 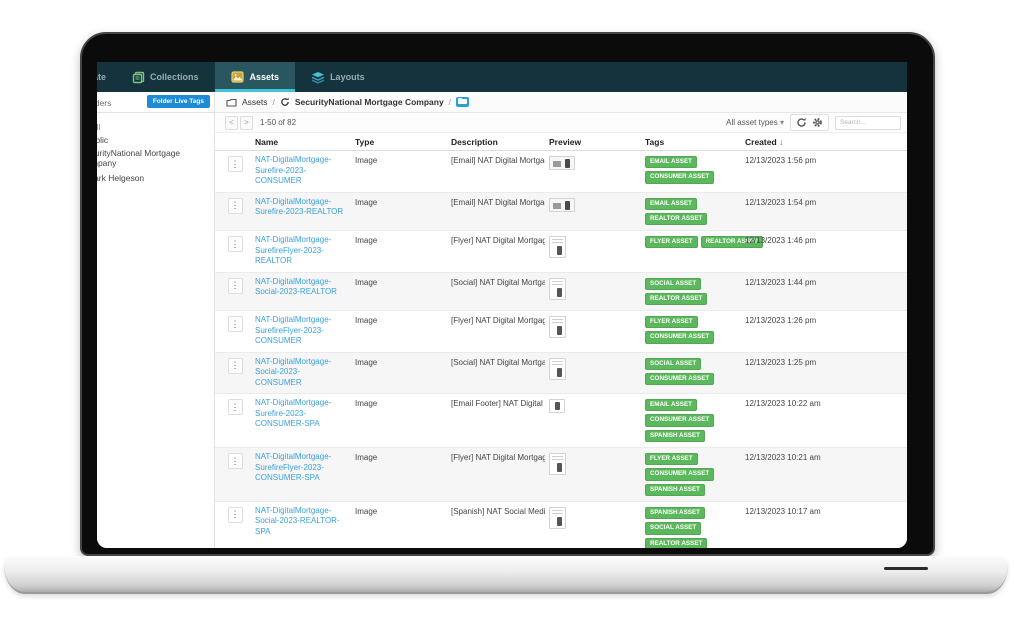 What do you see at coordinates (174, 77) in the screenshot?
I see `tab-collections-label: Collections` at bounding box center [174, 77].